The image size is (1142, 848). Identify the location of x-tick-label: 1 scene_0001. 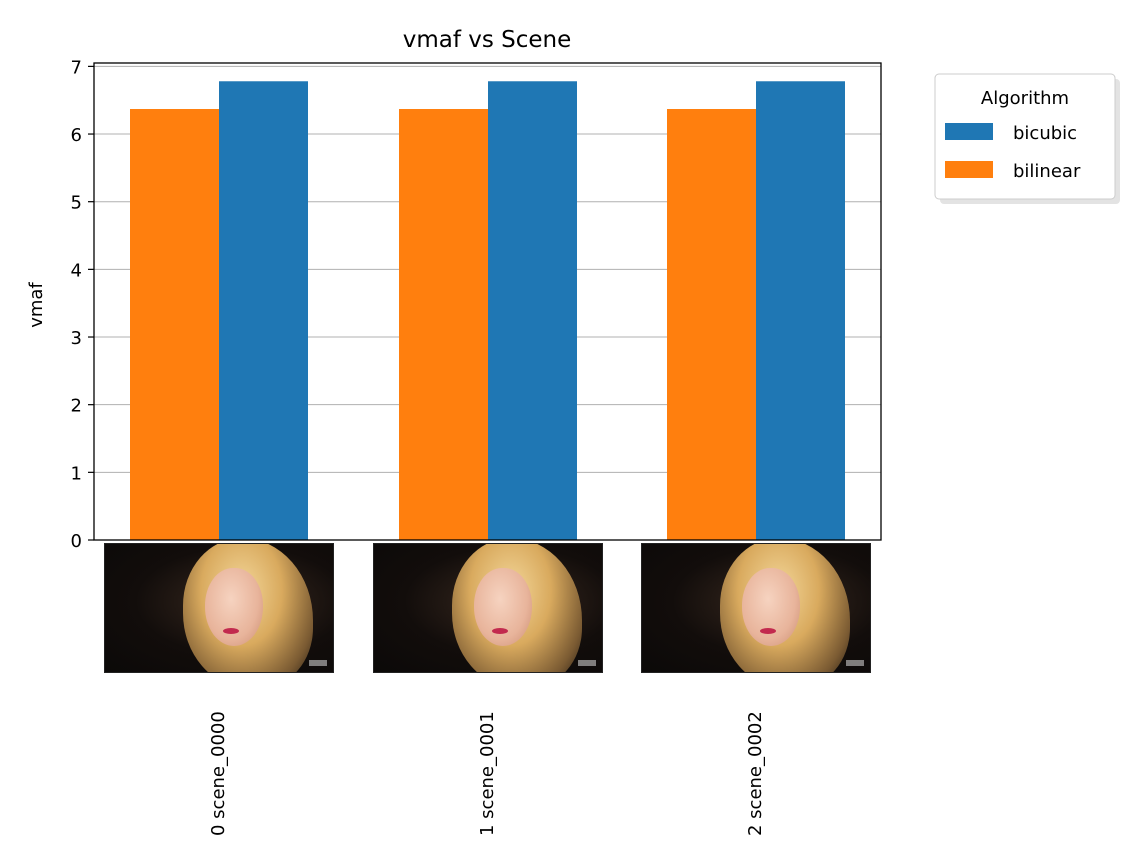
(487, 773).